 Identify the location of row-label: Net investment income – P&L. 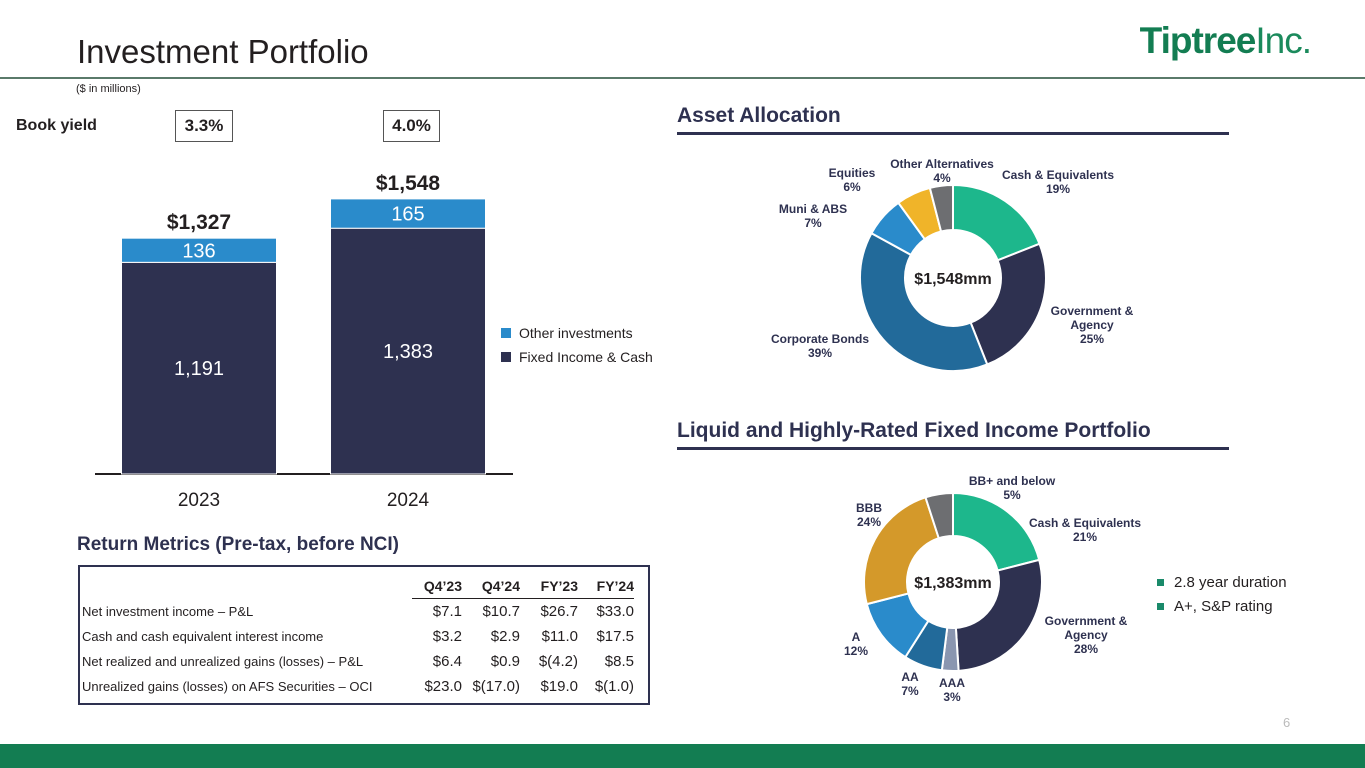
(168, 611).